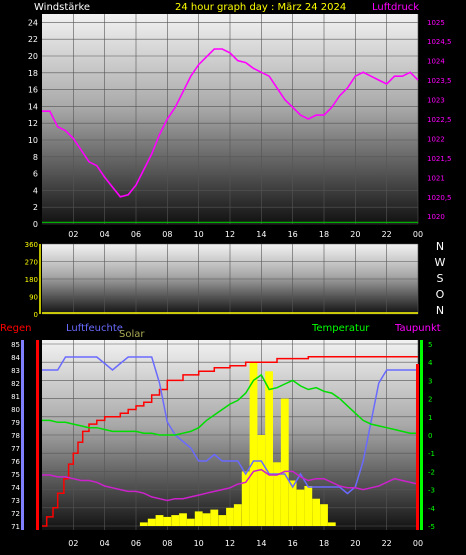 The image size is (466, 555). What do you see at coordinates (417, 328) in the screenshot?
I see `label-taupunkt: Taupunkt` at bounding box center [417, 328].